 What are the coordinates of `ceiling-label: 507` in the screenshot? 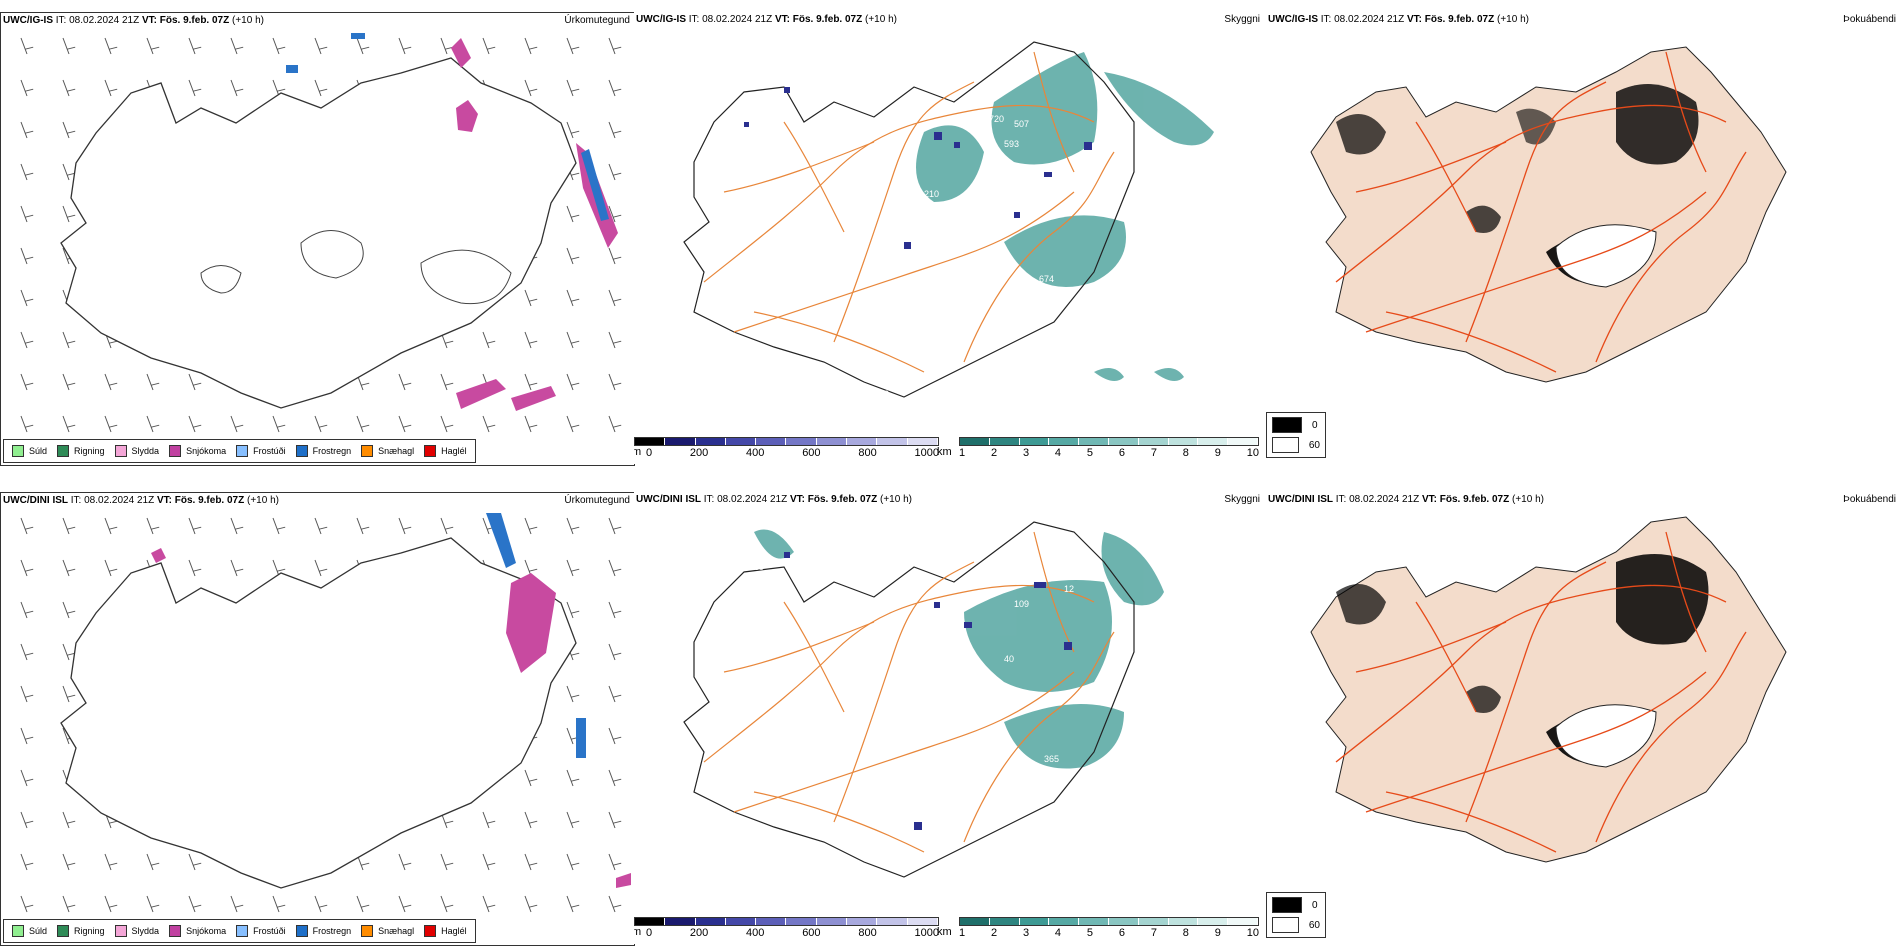 It's located at (1021, 124).